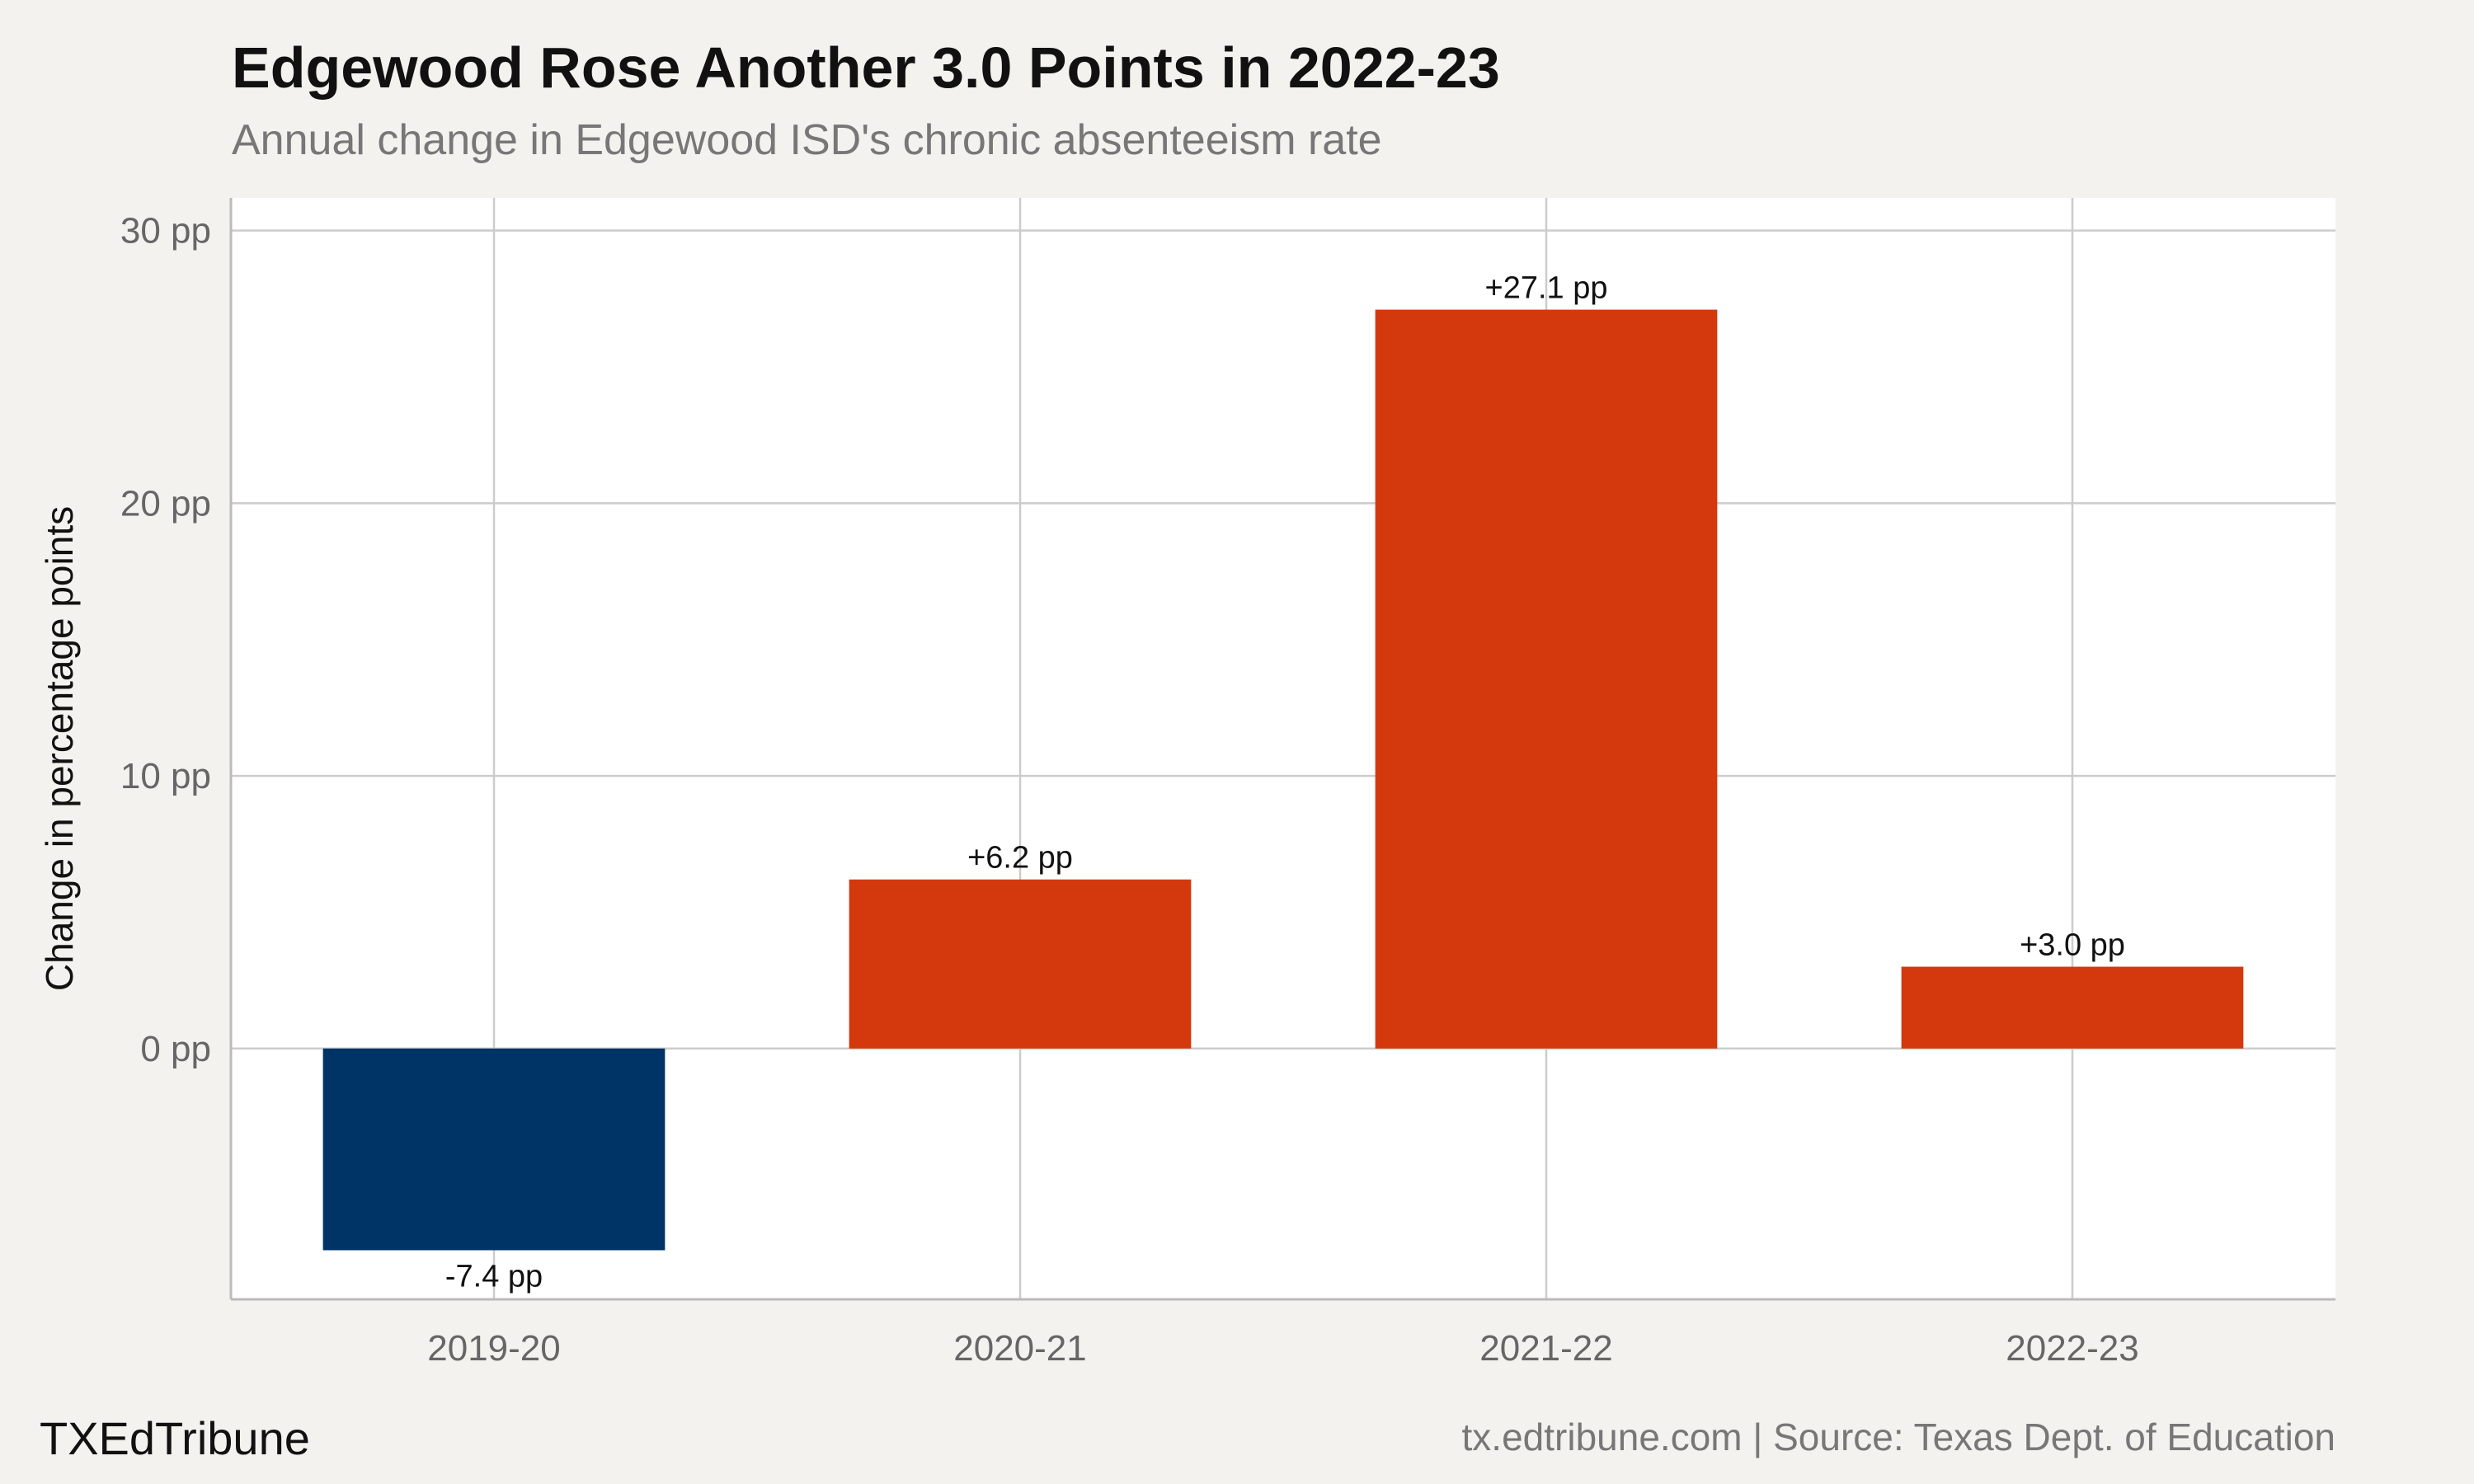  I want to click on data-label: +27.1 pp, so click(1546, 288).